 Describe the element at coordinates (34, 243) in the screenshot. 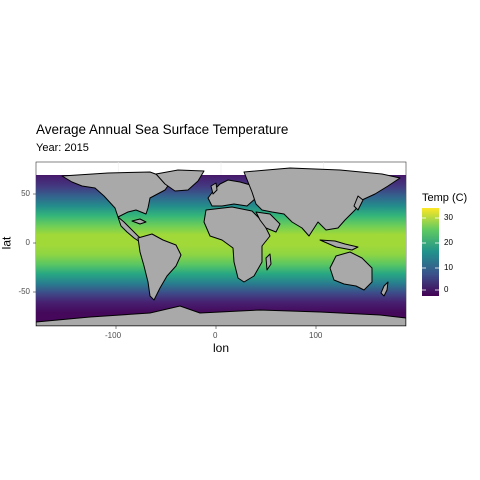

I see `y-axis-ticks` at that location.